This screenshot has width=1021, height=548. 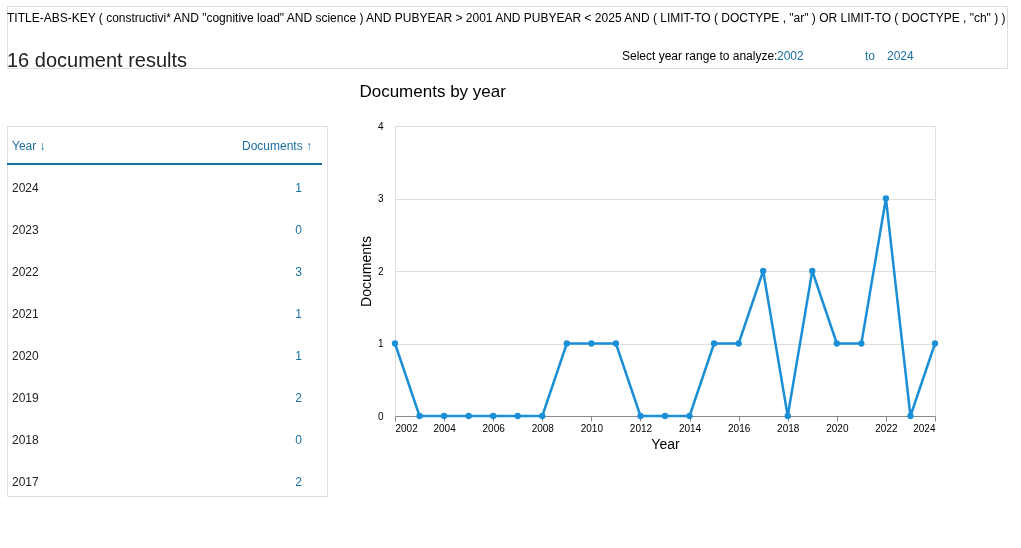 What do you see at coordinates (29, 146) in the screenshot?
I see `text: Year ↓` at bounding box center [29, 146].